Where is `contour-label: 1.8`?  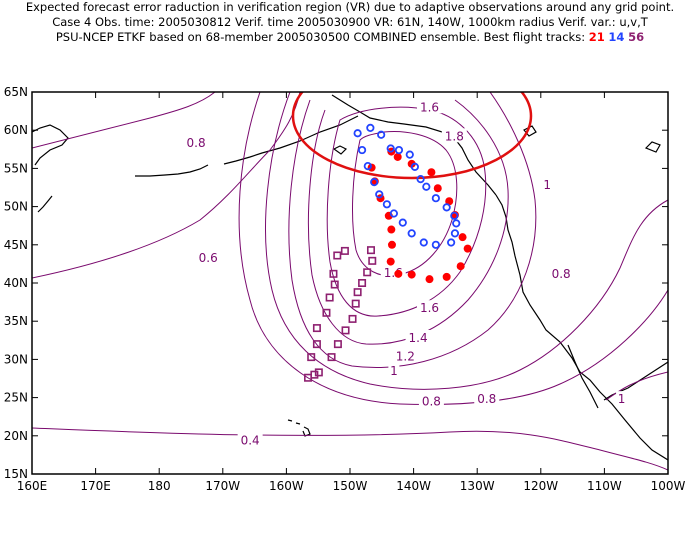
contour-label: 1.8 is located at coordinates (454, 136).